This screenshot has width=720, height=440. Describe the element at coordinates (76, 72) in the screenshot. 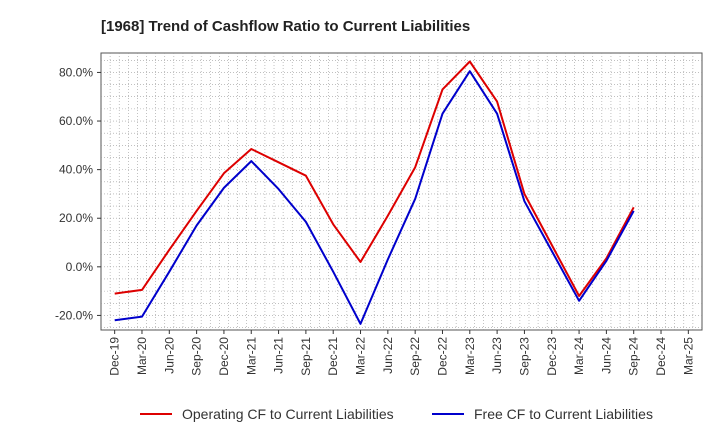

I see `y-tick-label: 80.0%` at that location.